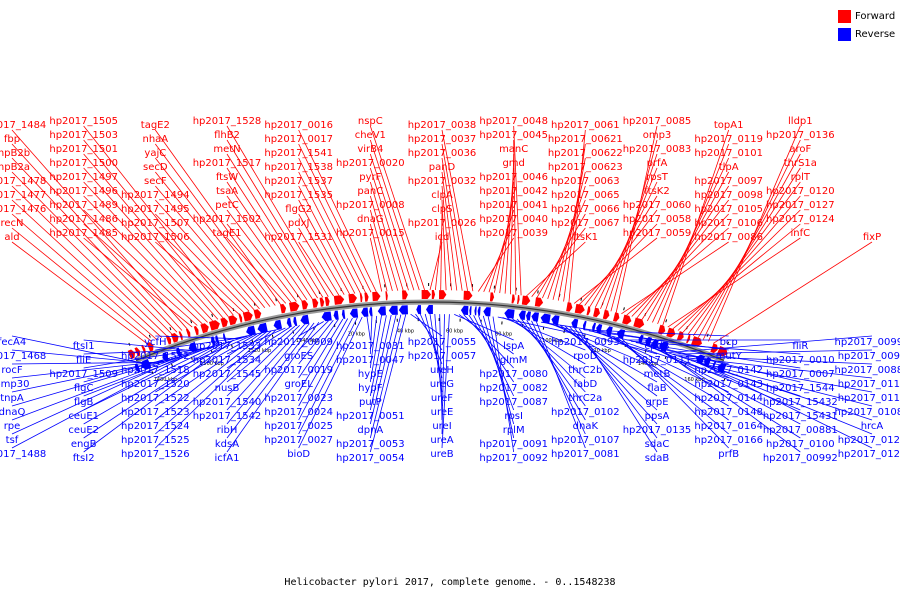 The height and width of the screenshot is (600, 900). Describe the element at coordinates (585, 454) in the screenshot. I see `reverse-gene-label: hp2017_0081` at that location.